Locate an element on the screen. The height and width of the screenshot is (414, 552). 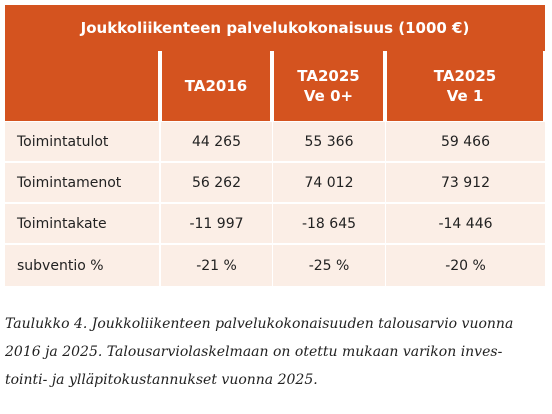
row-label: subventio % is located at coordinates (82, 265).